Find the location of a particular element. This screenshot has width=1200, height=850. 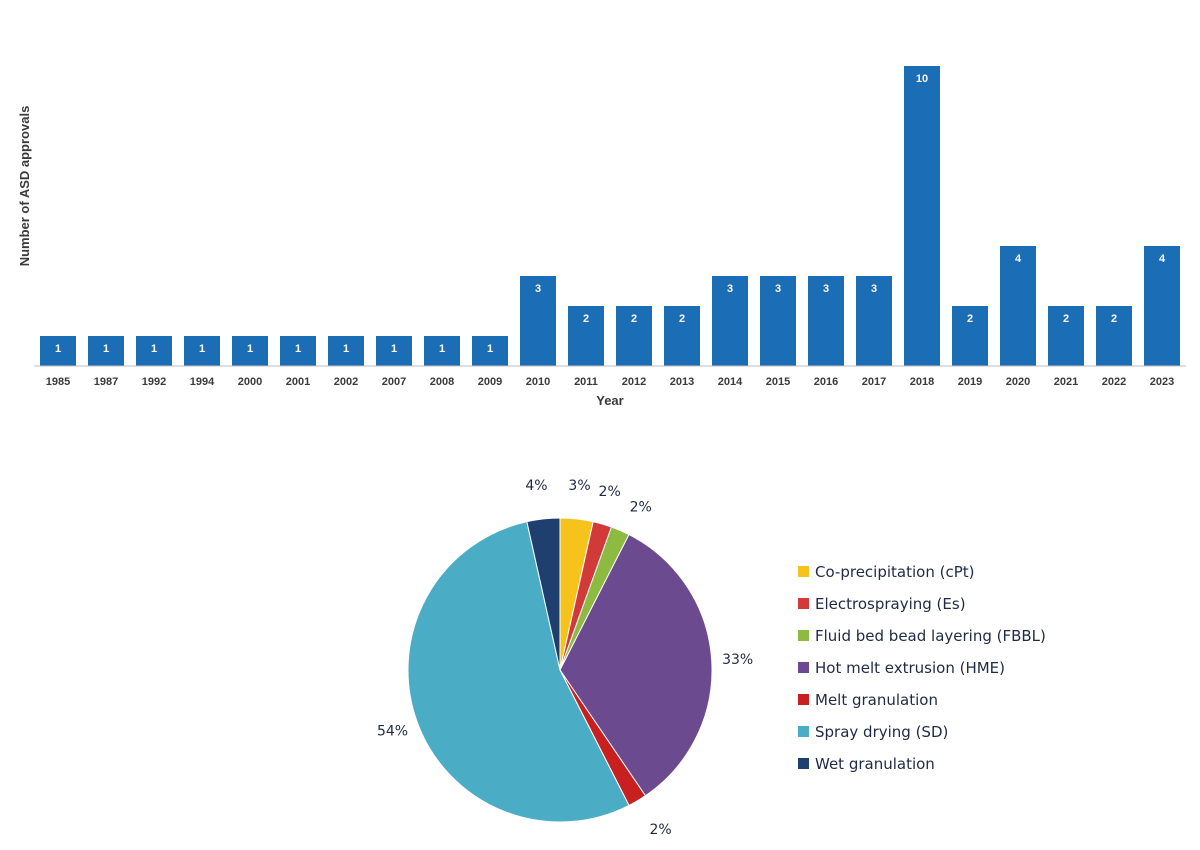

bar-value-label-2016: 3 is located at coordinates (826, 289).